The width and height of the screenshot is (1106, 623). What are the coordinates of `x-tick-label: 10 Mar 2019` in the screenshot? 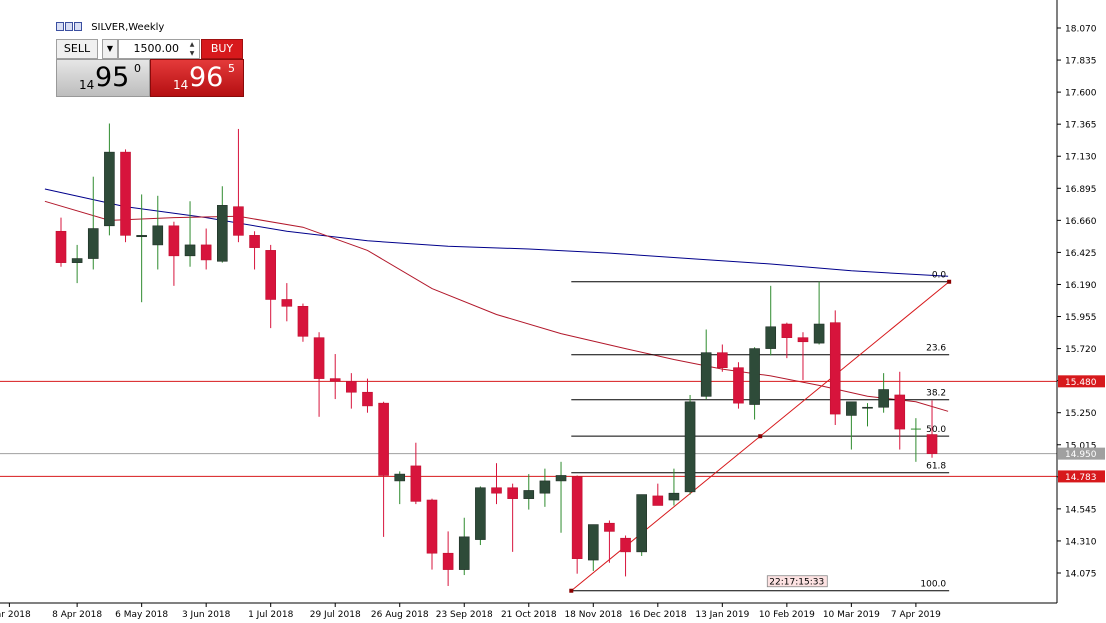 It's located at (851, 615).